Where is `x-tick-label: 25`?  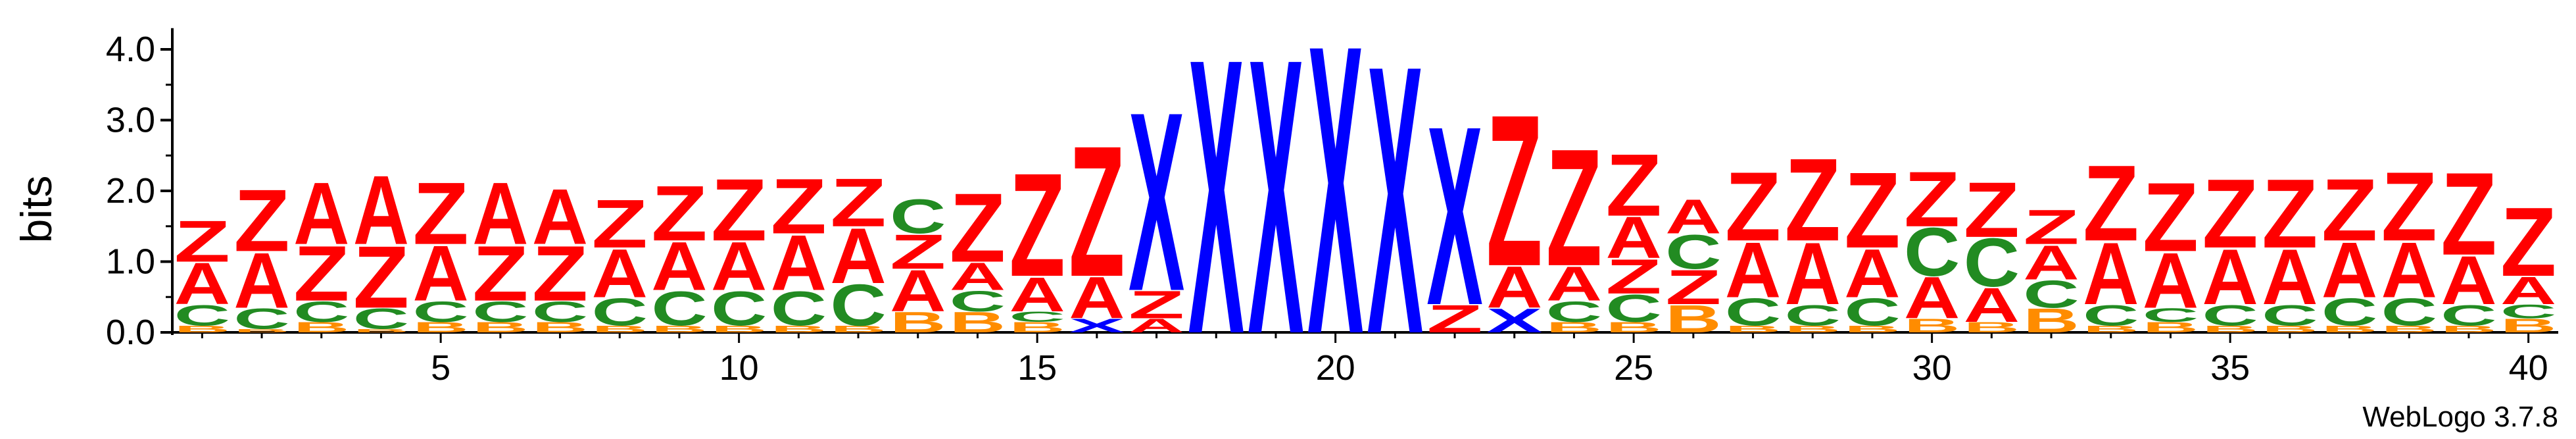 x-tick-label: 25 is located at coordinates (1634, 368).